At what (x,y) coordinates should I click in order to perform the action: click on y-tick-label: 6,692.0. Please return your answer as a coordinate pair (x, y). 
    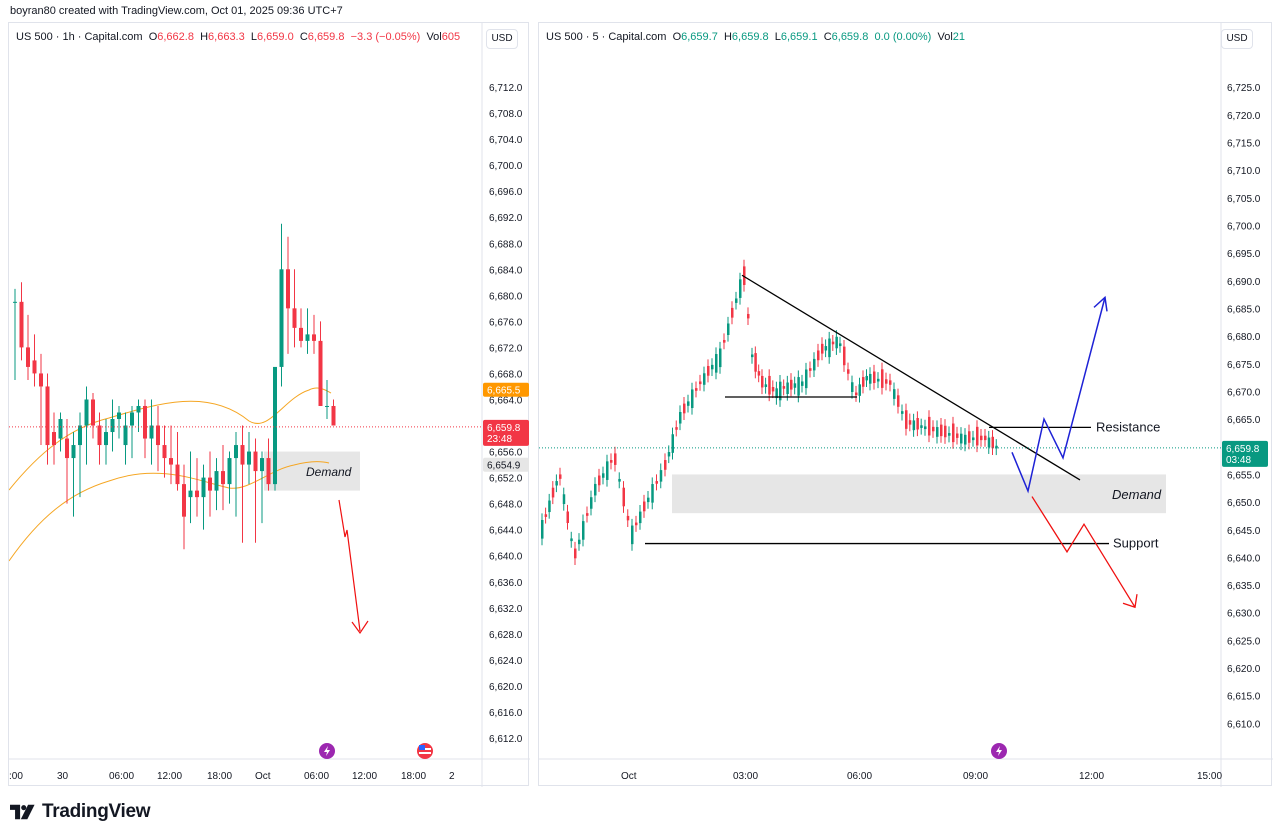
    Looking at the image, I should click on (506, 218).